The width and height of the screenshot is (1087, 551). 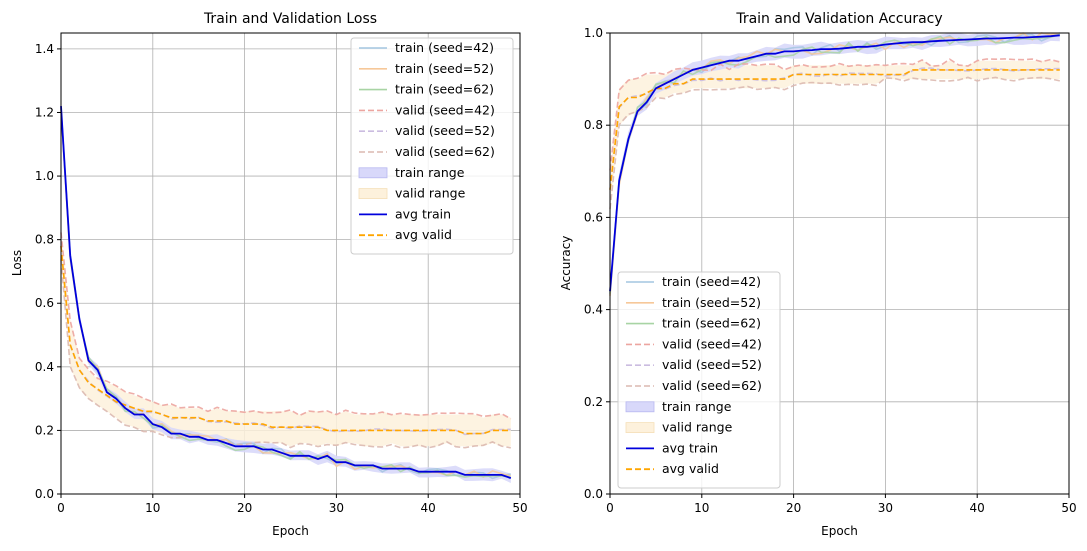 I want to click on loss-legend-label: valid (seed=52), so click(x=445, y=130).